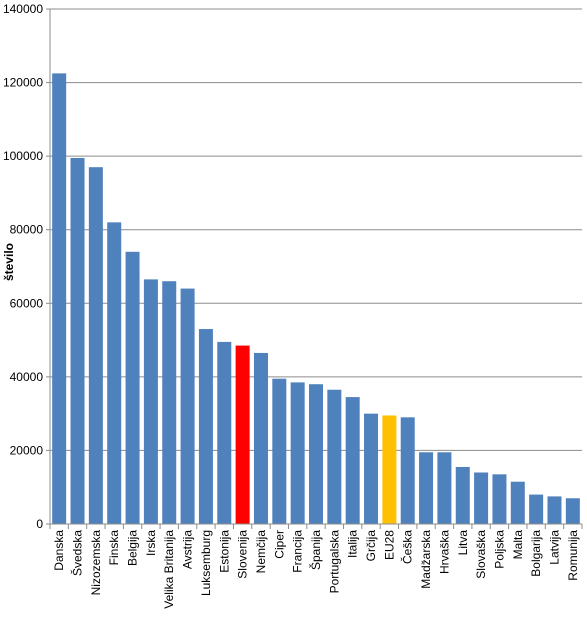 The width and height of the screenshot is (587, 618). I want to click on bar-italija, so click(352, 460).